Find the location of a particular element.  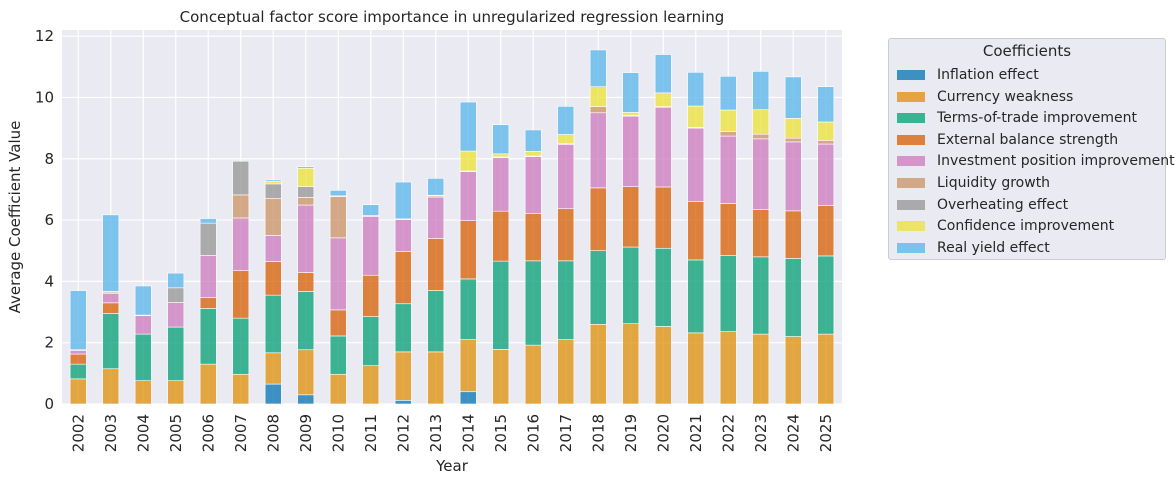

y-tick-label: 6 is located at coordinates (49, 220).